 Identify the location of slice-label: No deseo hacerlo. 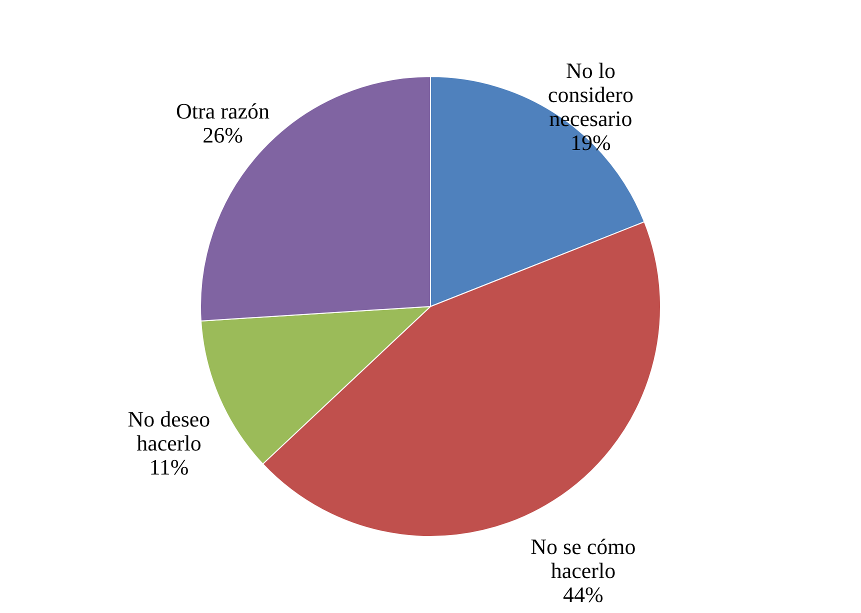
(169, 431).